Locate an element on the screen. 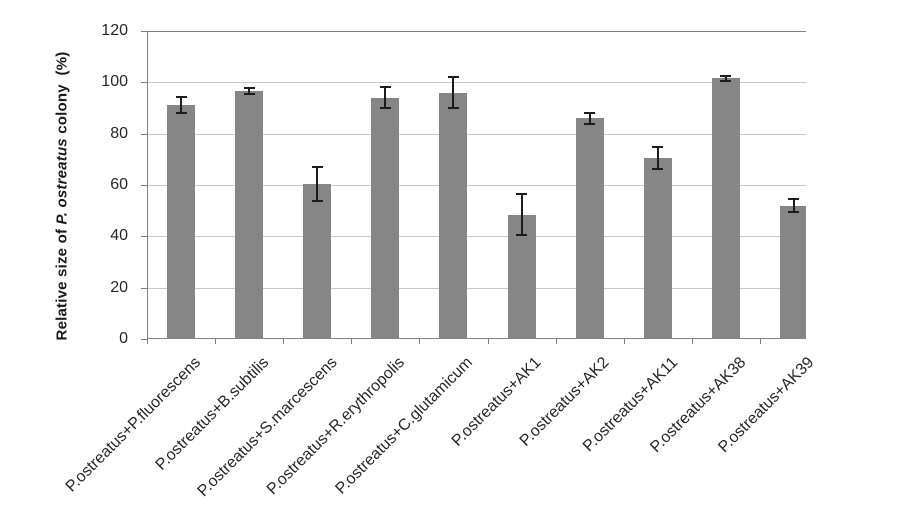 This screenshot has height=528, width=901. x-axis-line is located at coordinates (476, 338).